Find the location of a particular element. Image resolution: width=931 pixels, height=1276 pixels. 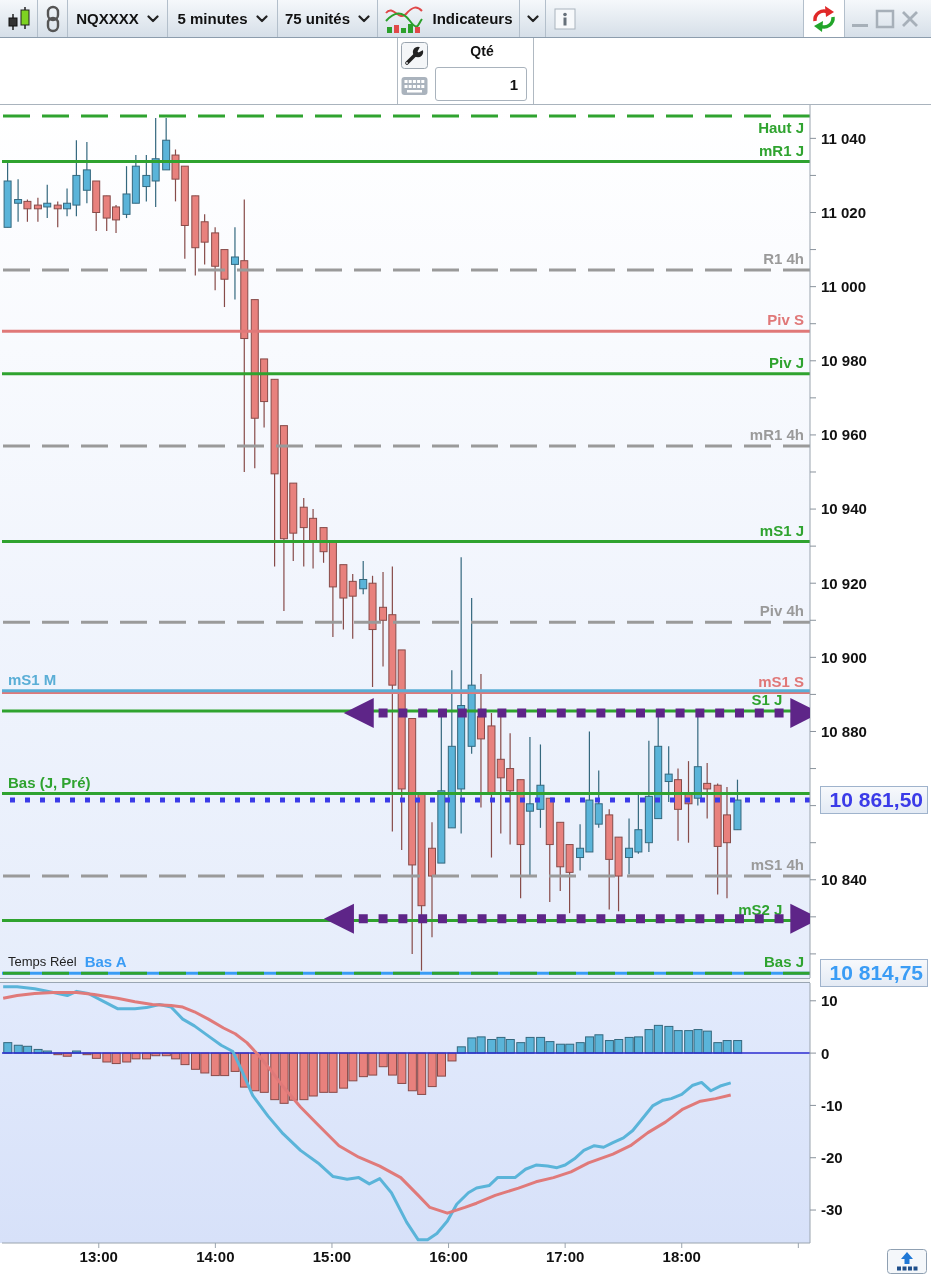

x-tick-label: 18:00 is located at coordinates (681, 1257).